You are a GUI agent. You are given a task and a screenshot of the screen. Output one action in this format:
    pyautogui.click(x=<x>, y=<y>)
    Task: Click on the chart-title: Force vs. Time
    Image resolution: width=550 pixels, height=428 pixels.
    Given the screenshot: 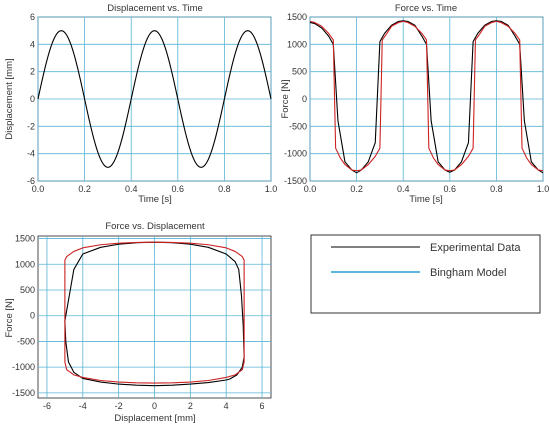 What is the action you would take?
    pyautogui.click(x=426, y=8)
    